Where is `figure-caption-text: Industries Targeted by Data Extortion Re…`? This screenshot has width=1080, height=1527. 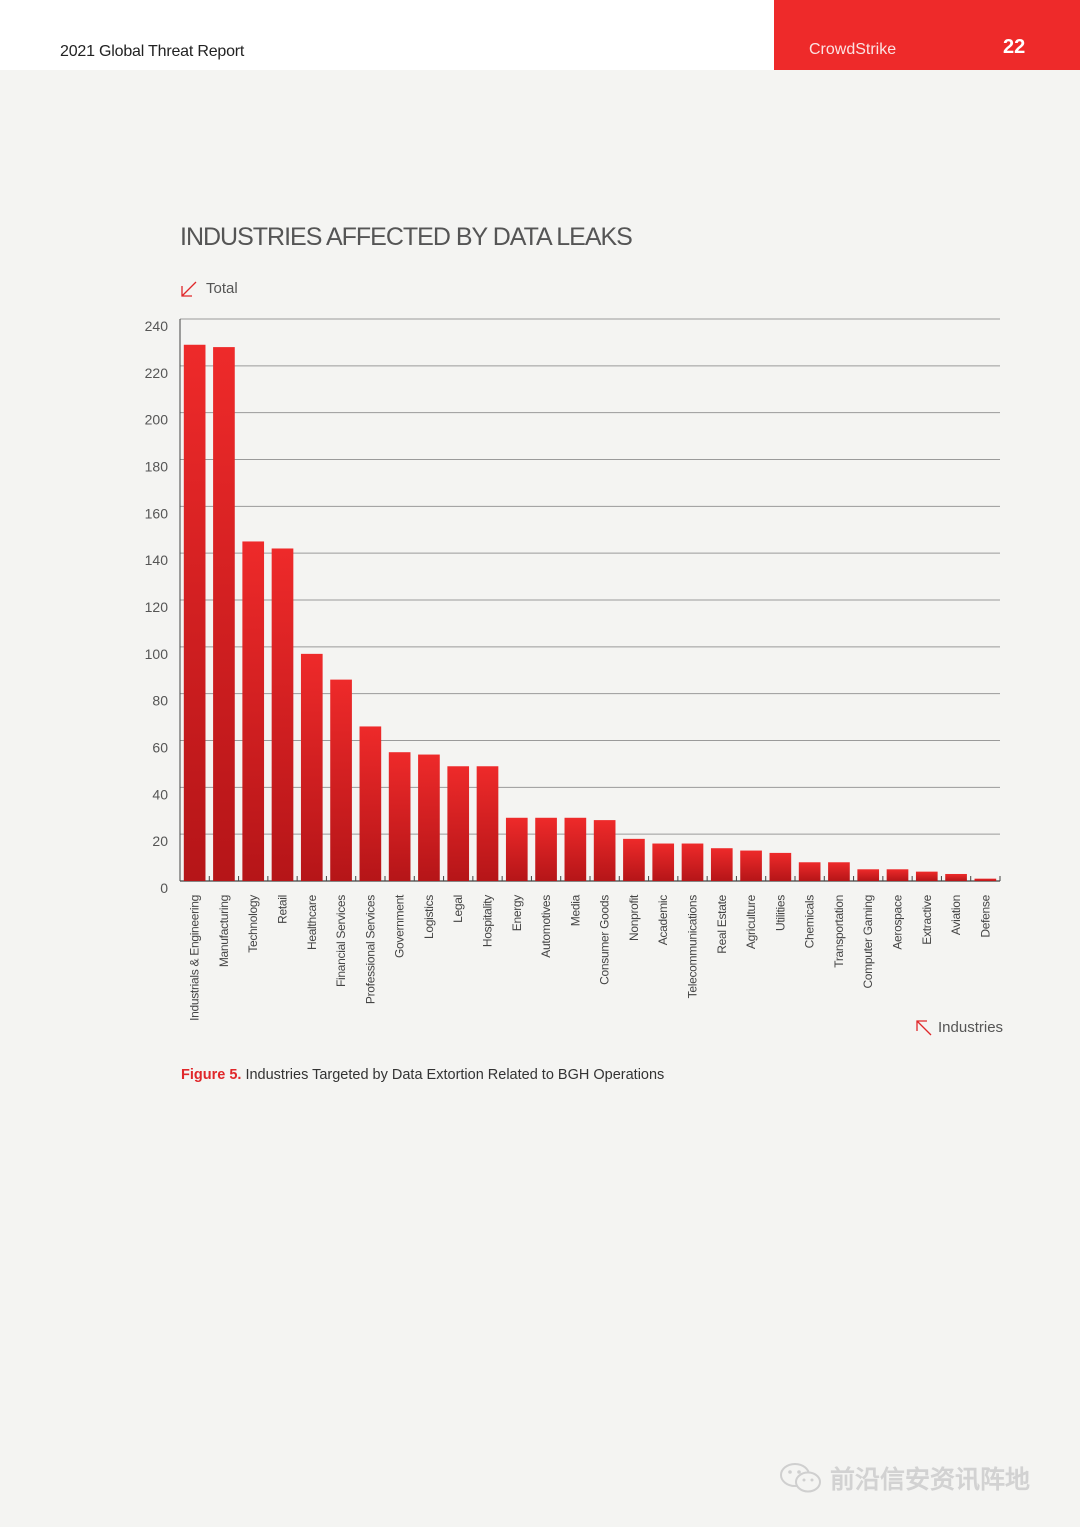 figure-caption-text: Industries Targeted by Data Extortion Re… is located at coordinates (453, 1075).